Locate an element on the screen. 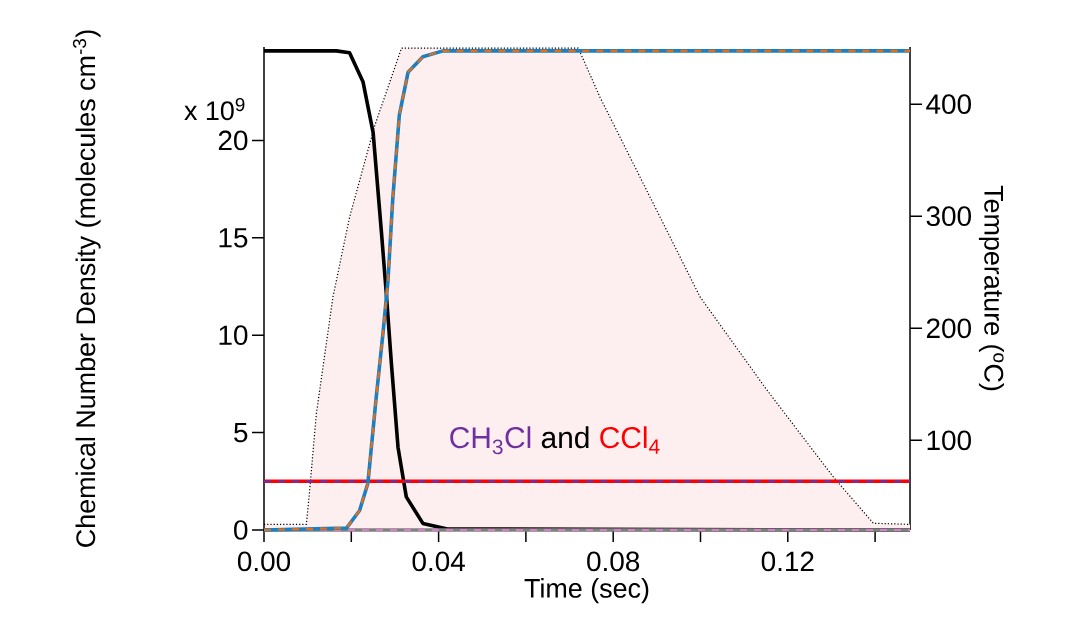  annotation: and is located at coordinates (565, 437).